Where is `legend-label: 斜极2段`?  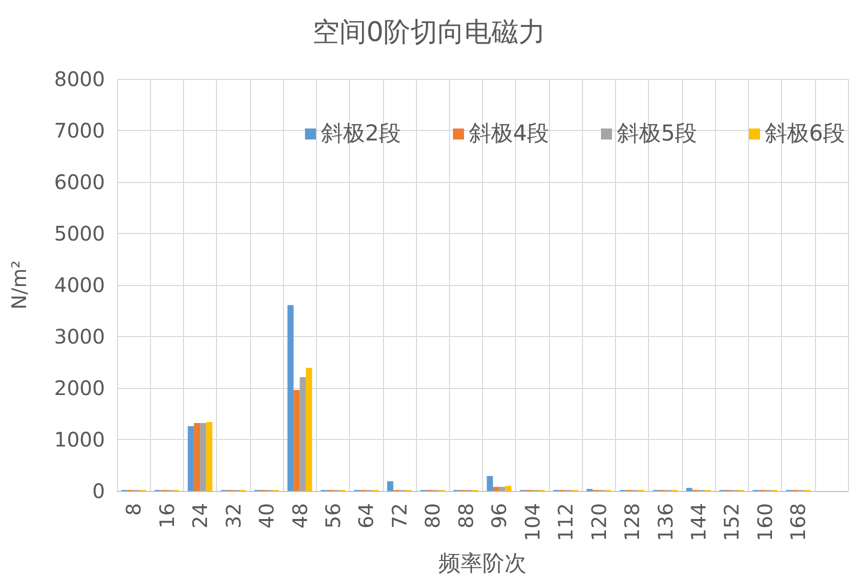
legend-label: 斜极2段 is located at coordinates (361, 134).